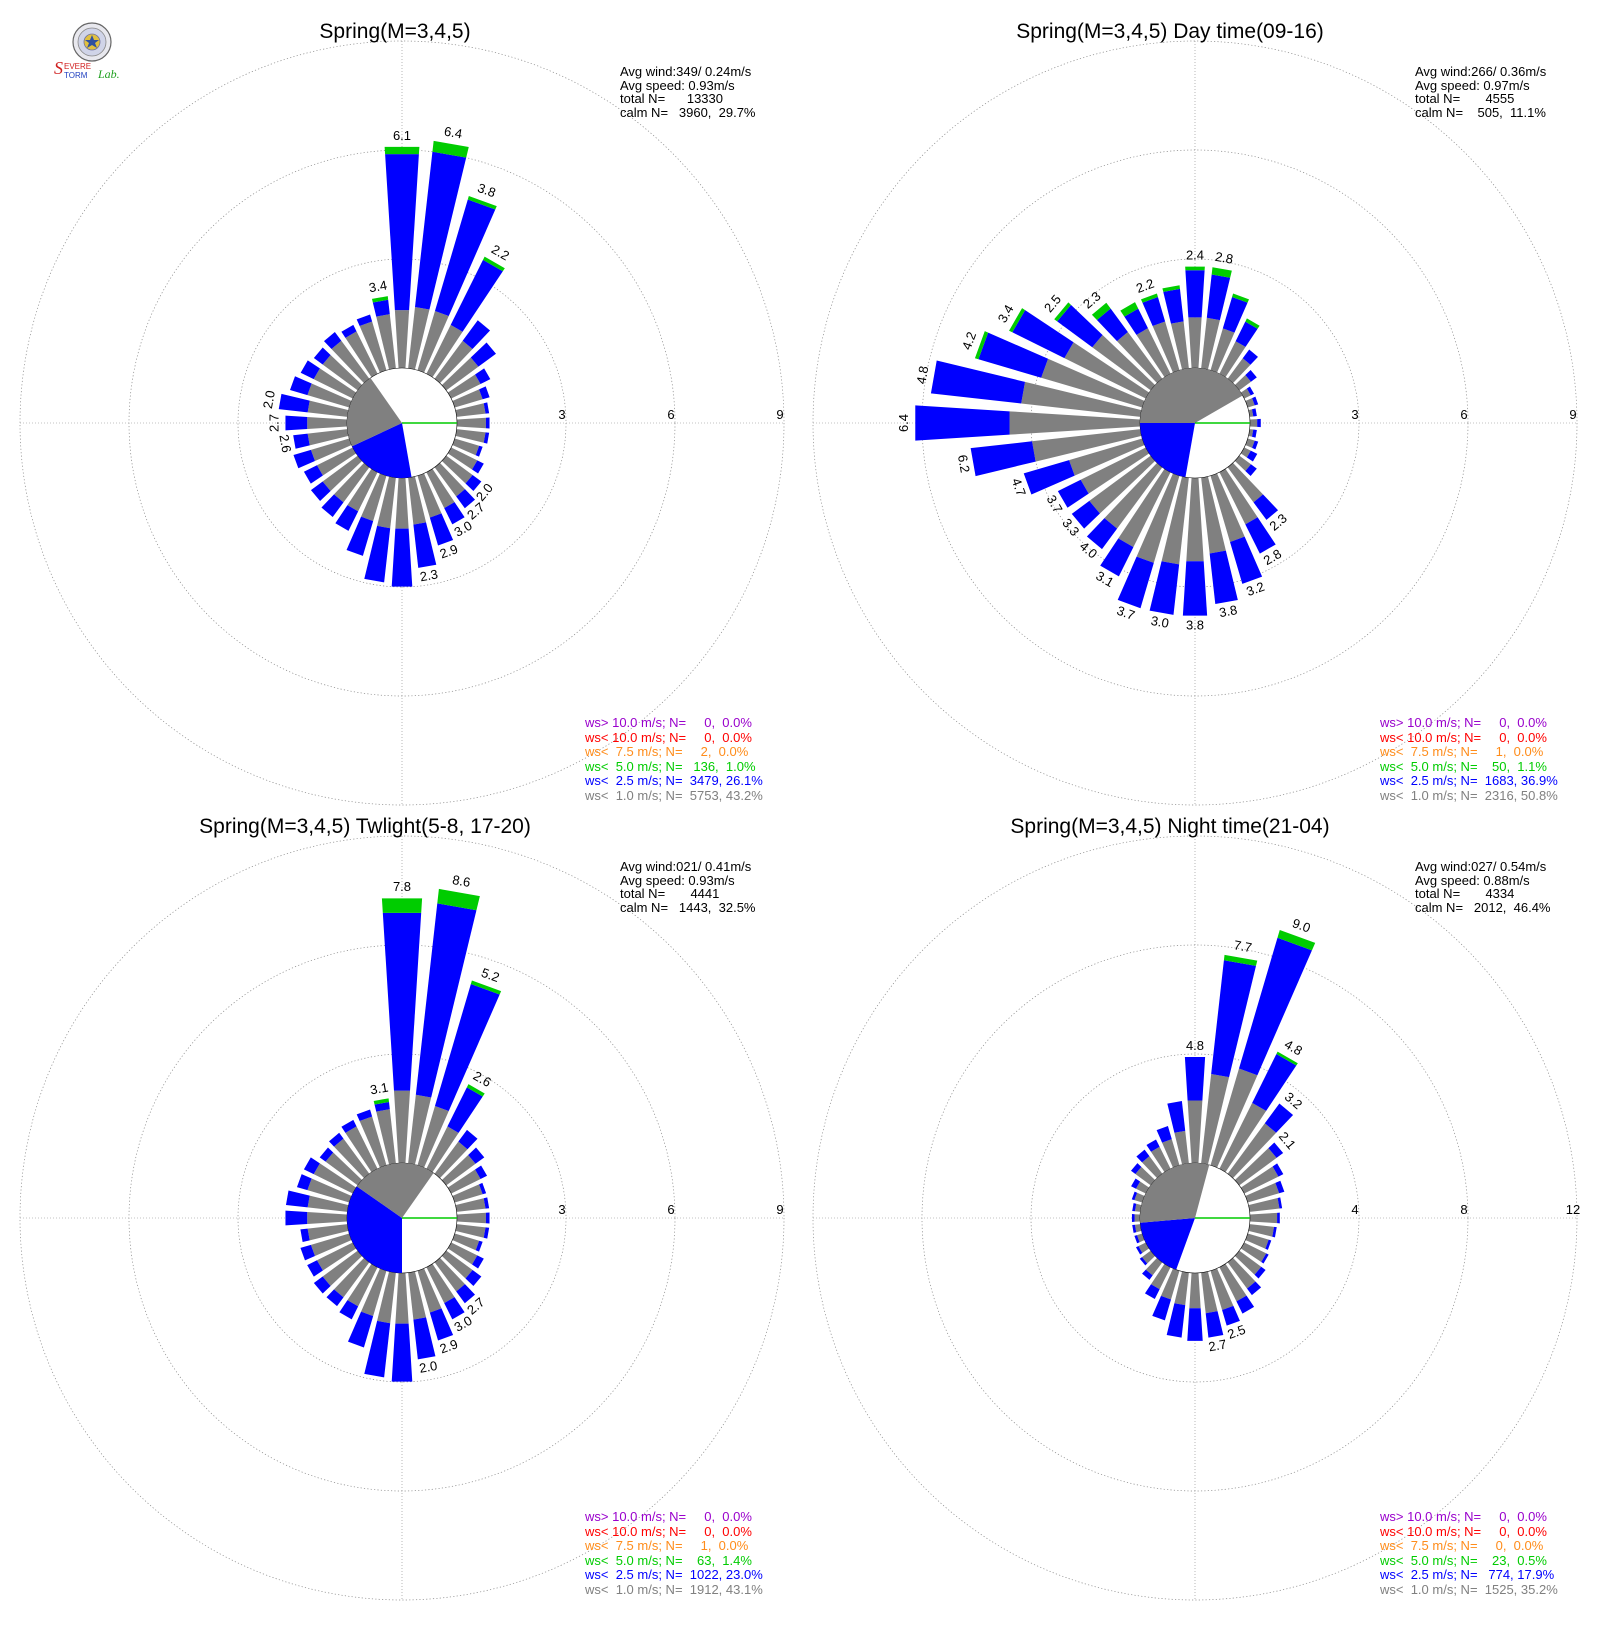 The height and width of the screenshot is (1640, 1620). What do you see at coordinates (378, 286) in the screenshot?
I see `bar-label: 3.4` at bounding box center [378, 286].